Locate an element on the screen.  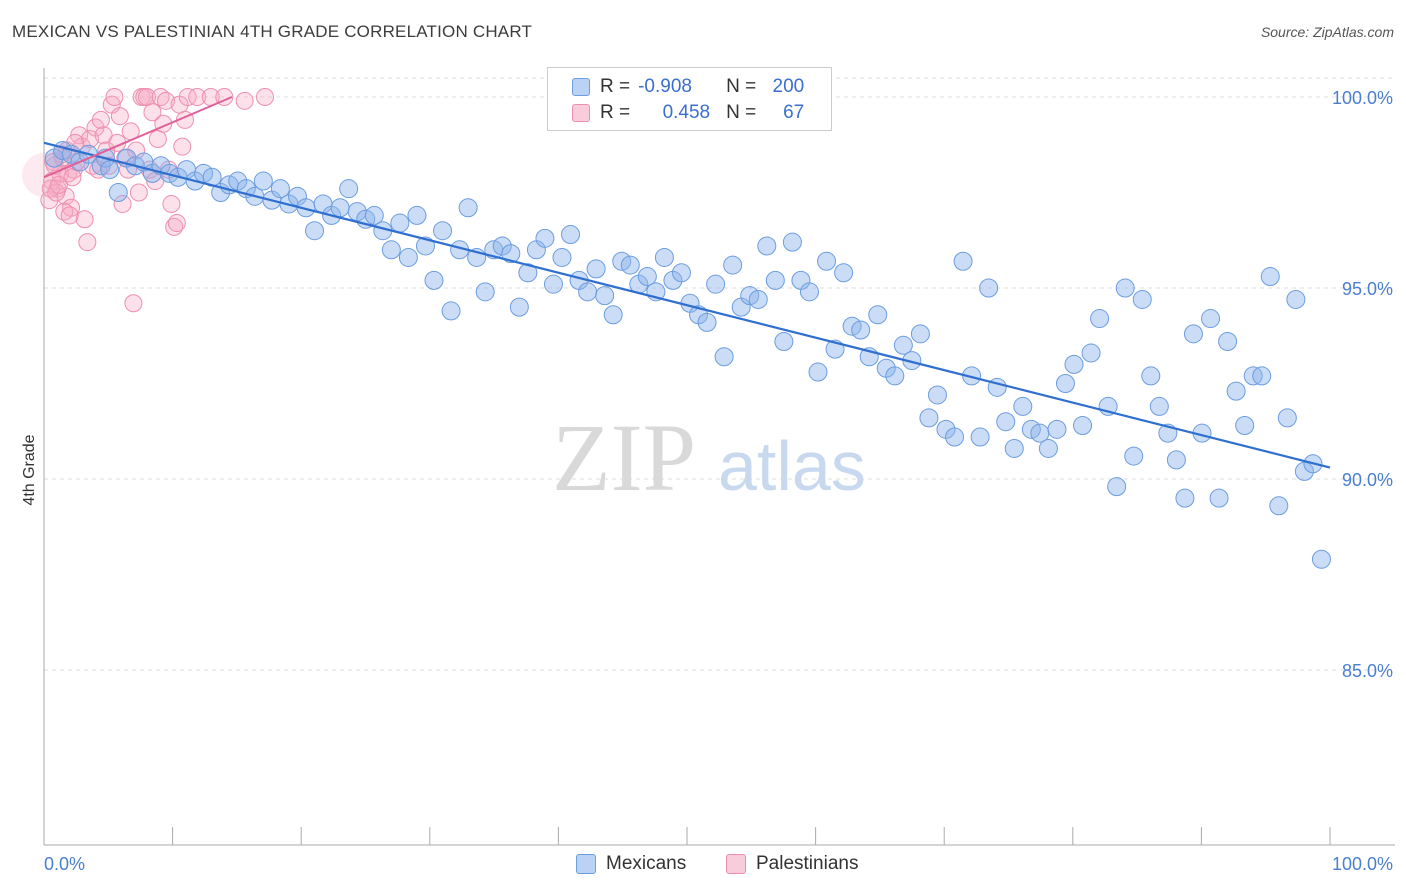
watermark-zip: ZIP is located at coordinates (624, 457).